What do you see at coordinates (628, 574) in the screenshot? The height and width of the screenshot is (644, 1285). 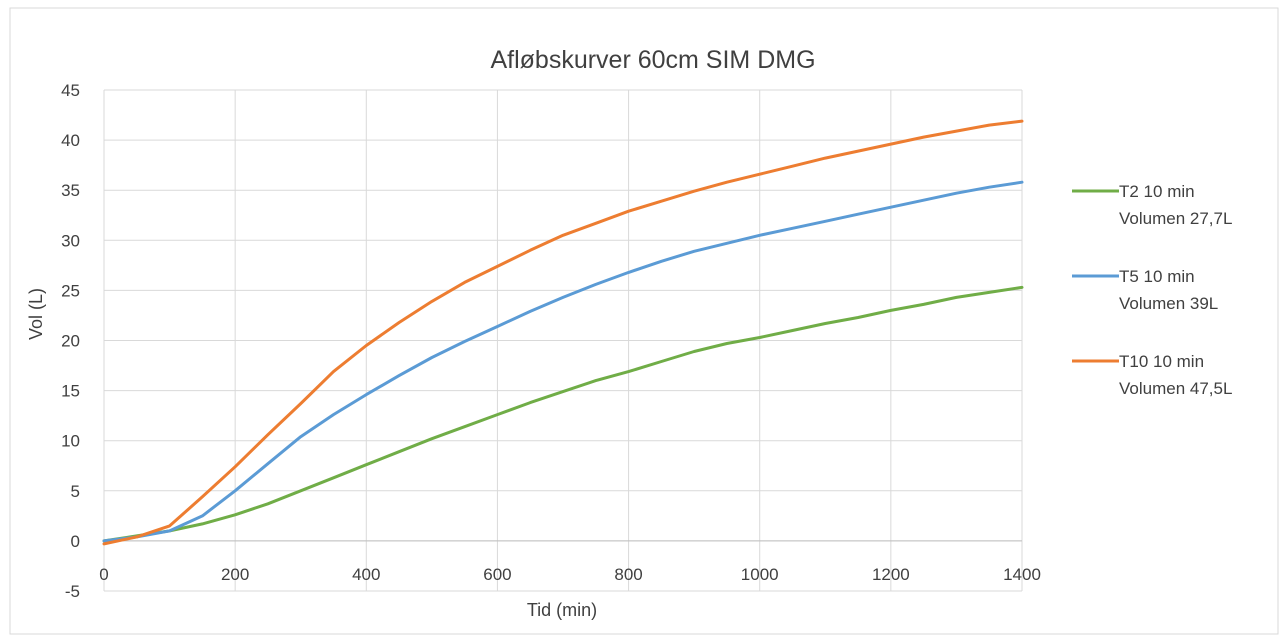 I see `x-tick-label: 800` at bounding box center [628, 574].